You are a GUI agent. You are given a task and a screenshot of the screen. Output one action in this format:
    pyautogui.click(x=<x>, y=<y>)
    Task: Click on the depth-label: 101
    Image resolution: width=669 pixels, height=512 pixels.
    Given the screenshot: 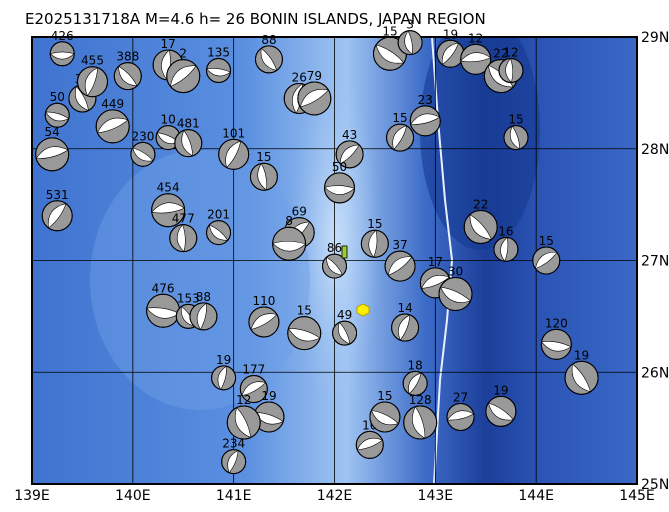 What is the action you would take?
    pyautogui.click(x=233, y=133)
    